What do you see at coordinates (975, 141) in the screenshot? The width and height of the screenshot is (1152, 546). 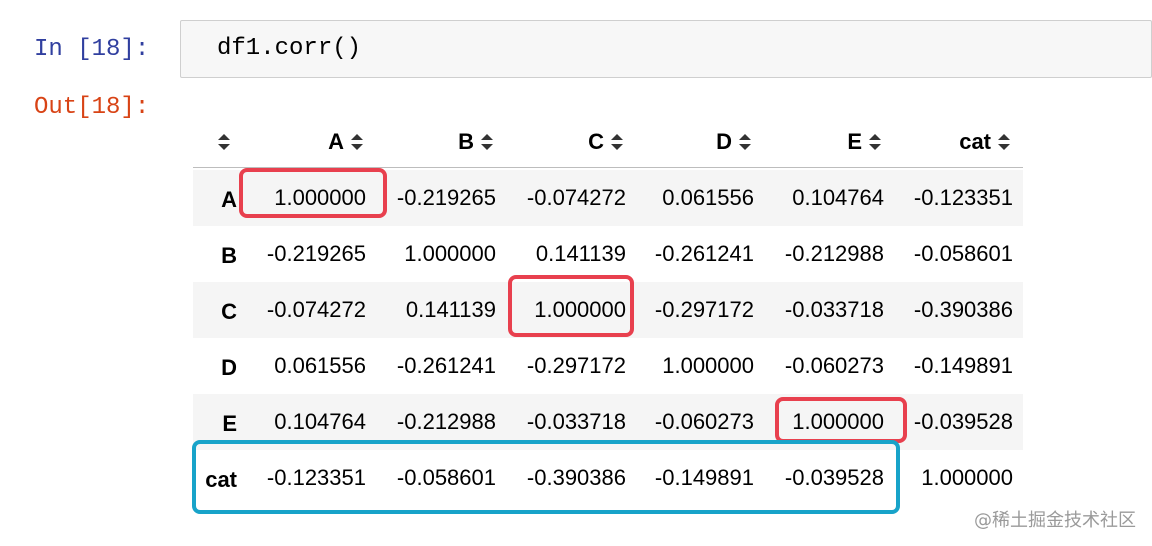 I see `column-header: cat` at bounding box center [975, 141].